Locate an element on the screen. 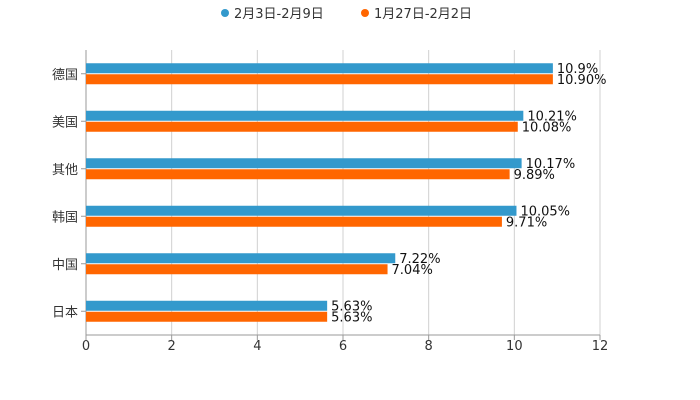 The image size is (700, 400). data-label-2-5: 7.04% is located at coordinates (412, 270).